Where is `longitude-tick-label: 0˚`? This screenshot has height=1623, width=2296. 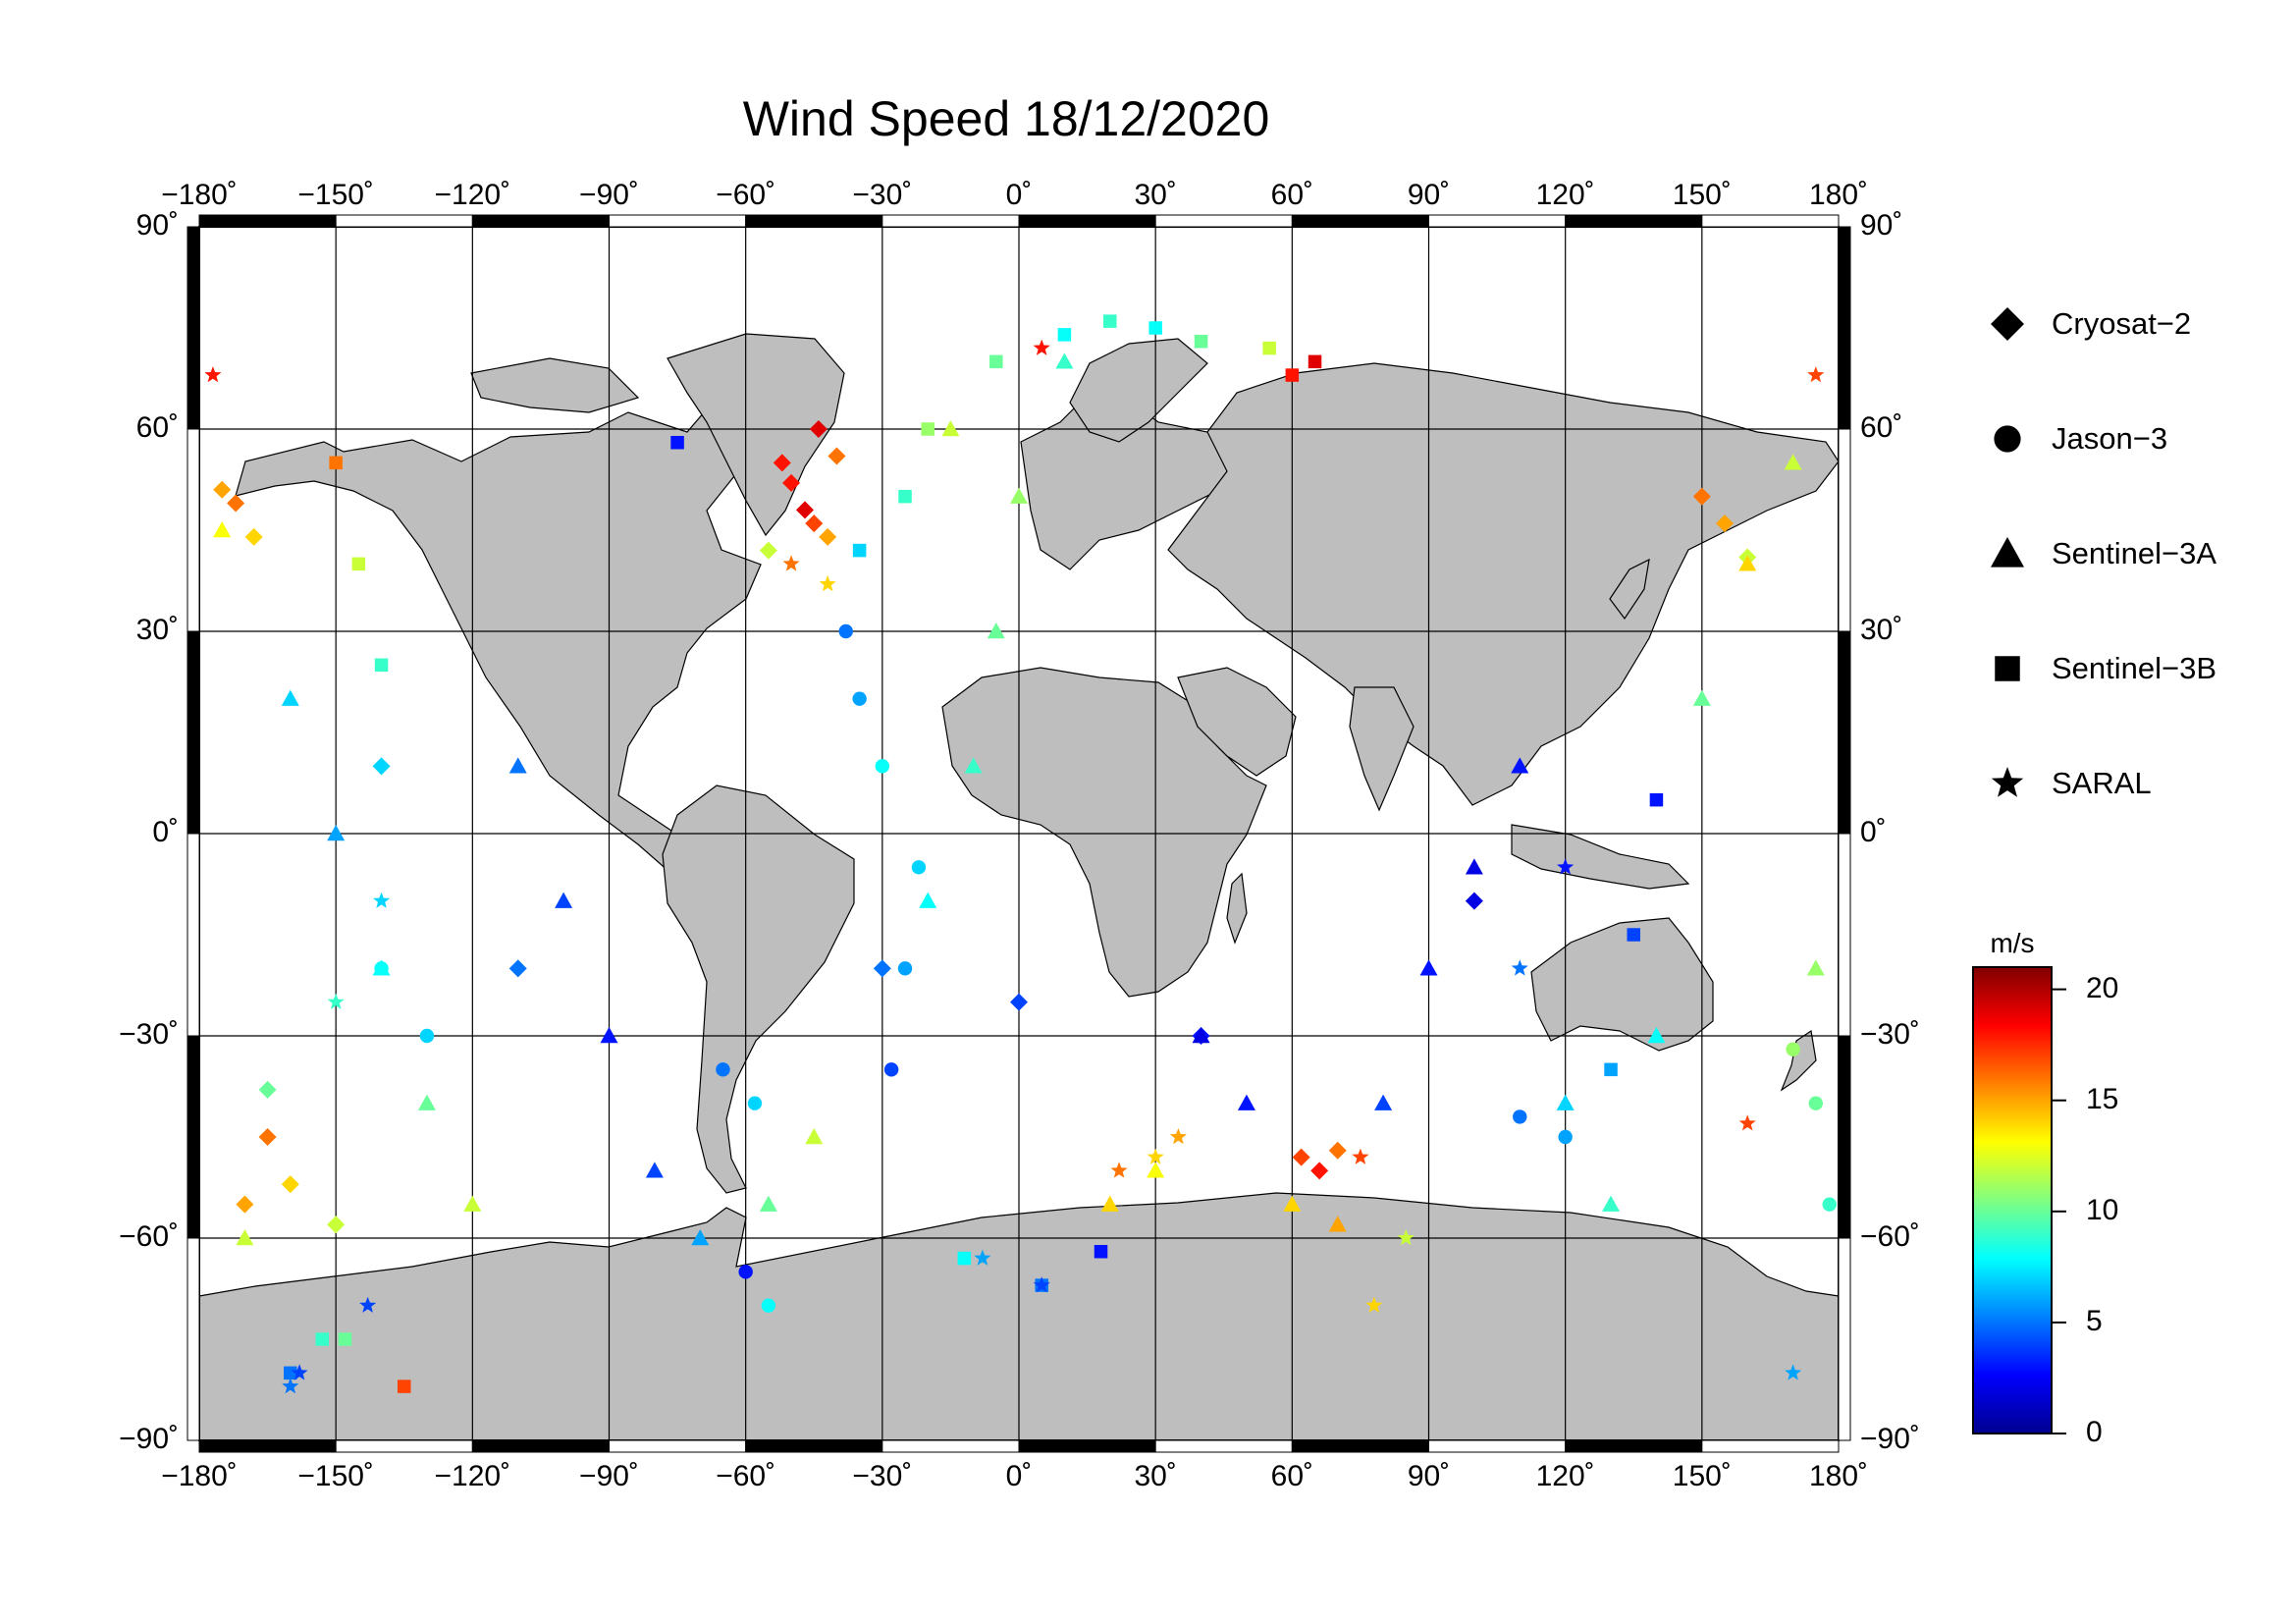 longitude-tick-label: 0˚ is located at coordinates (1019, 1476).